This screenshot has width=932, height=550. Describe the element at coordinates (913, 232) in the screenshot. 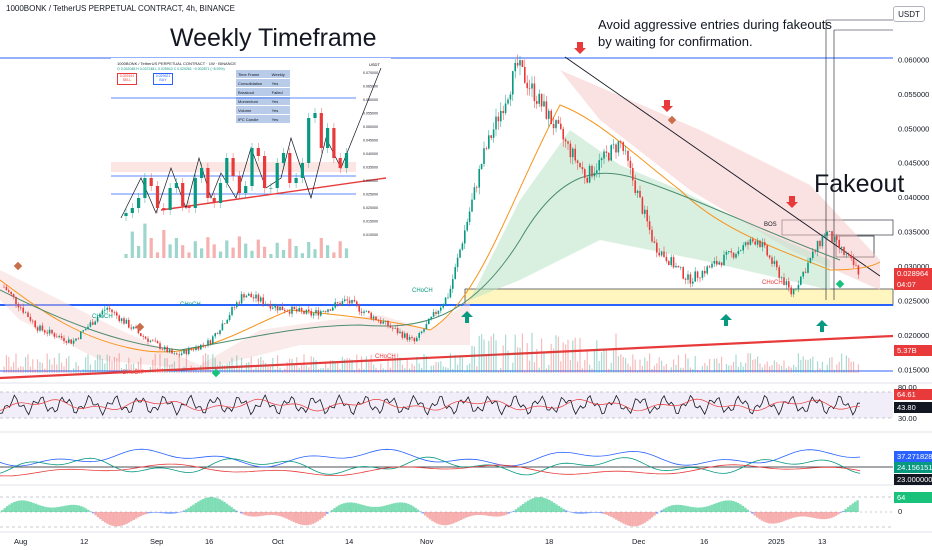

I see `price-tick-label: 0.035000` at that location.